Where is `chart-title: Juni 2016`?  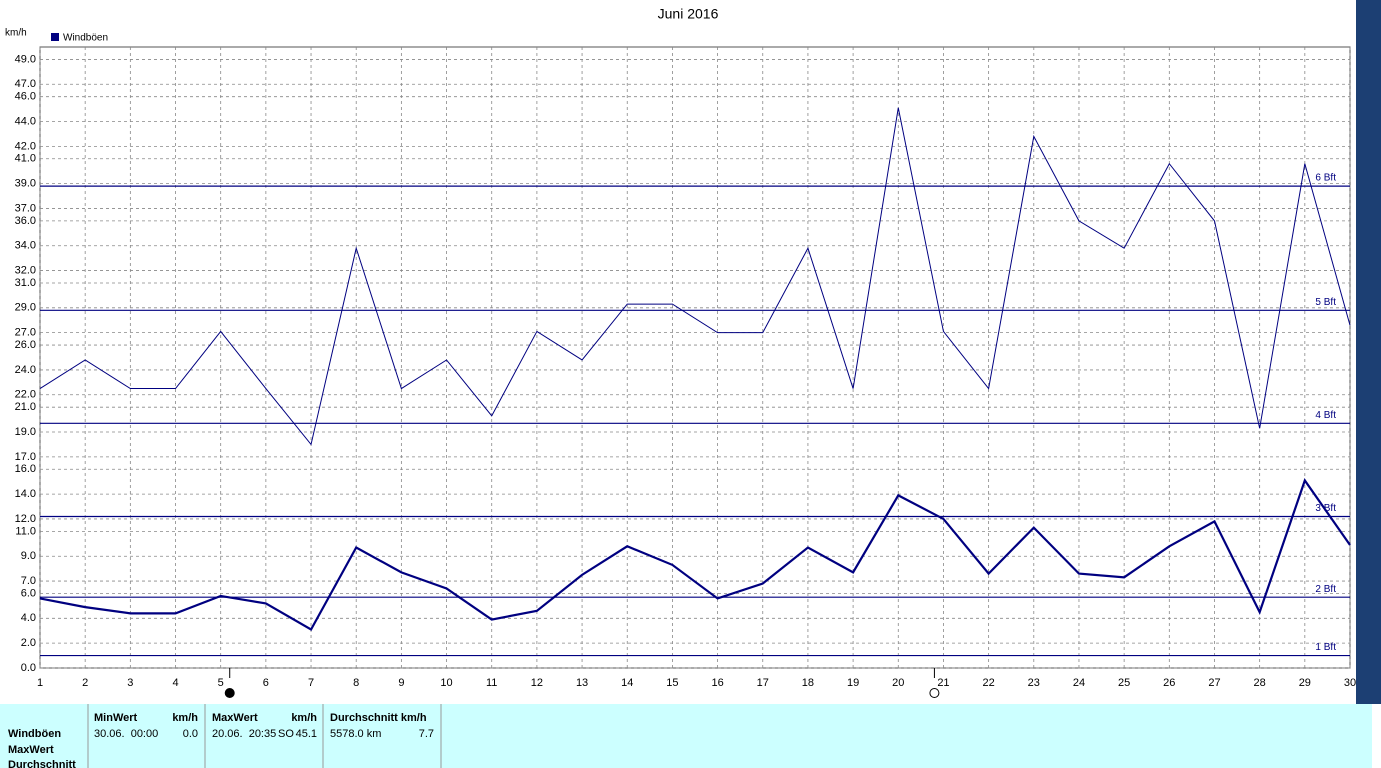 chart-title: Juni 2016 is located at coordinates (688, 14).